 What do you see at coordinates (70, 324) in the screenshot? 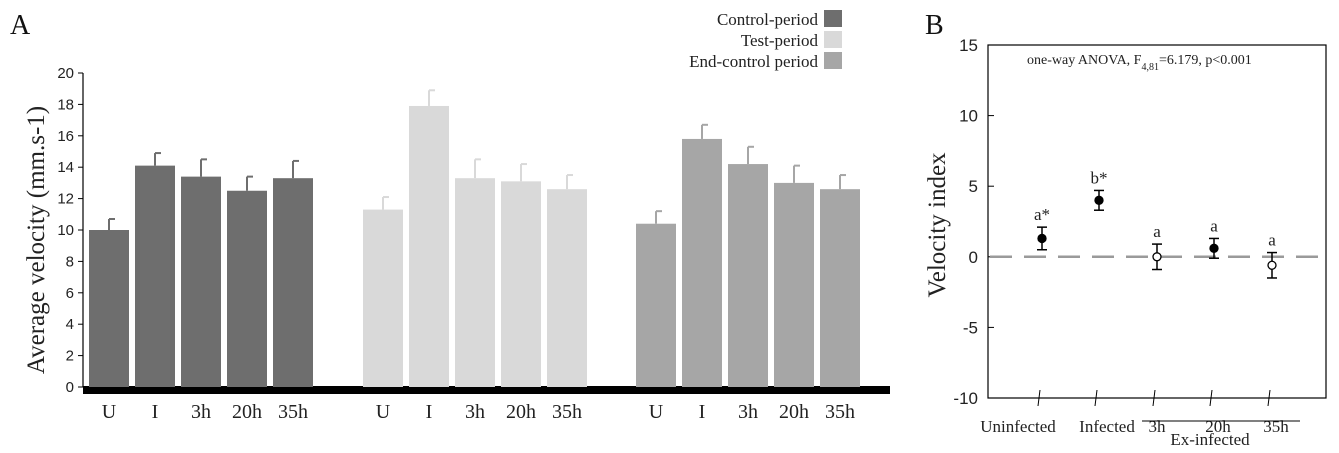
I see `y-tick-label: 4` at bounding box center [70, 324].